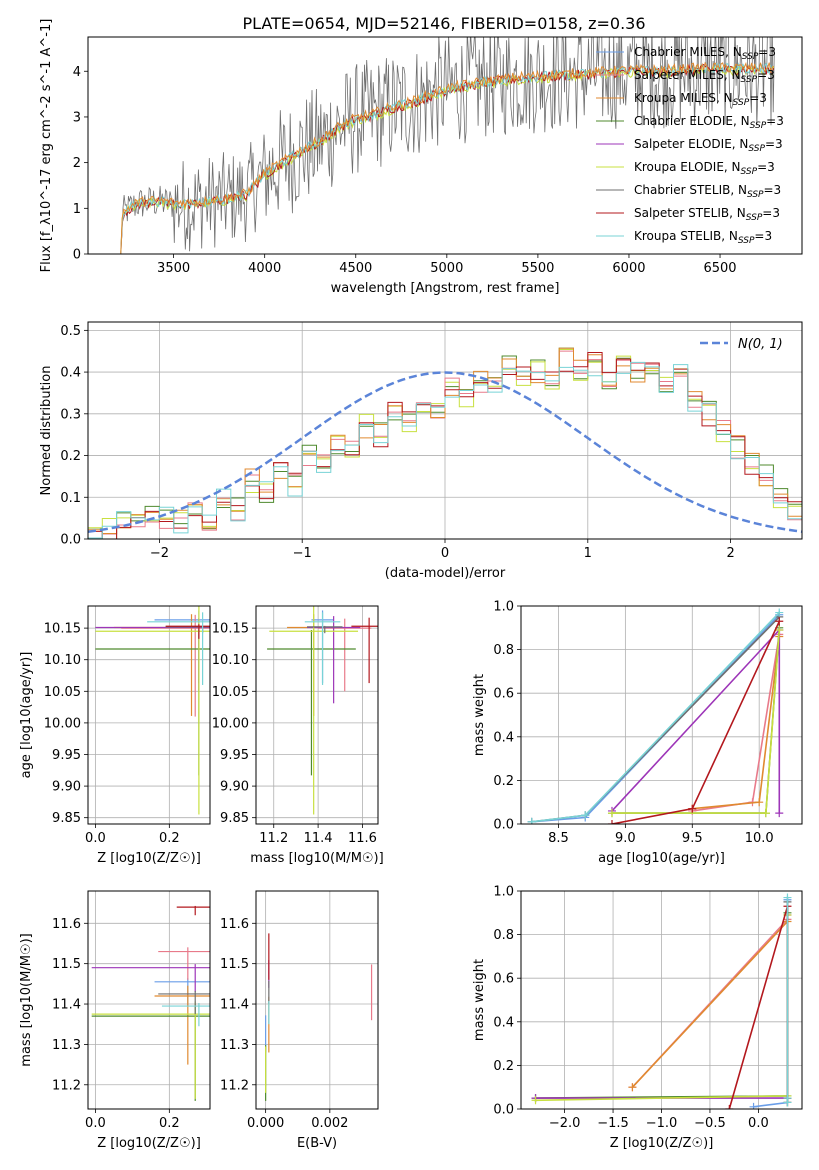  I want to click on x-tick-label: 0, so click(445, 553).